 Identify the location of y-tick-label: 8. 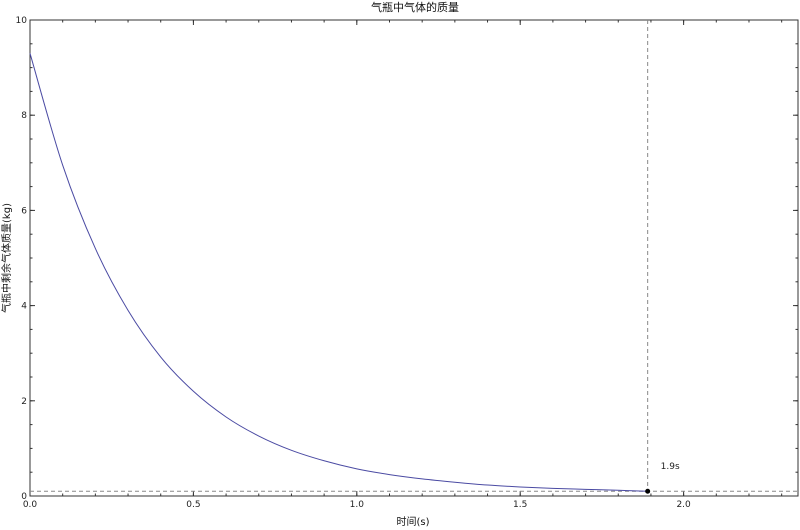
(24, 116).